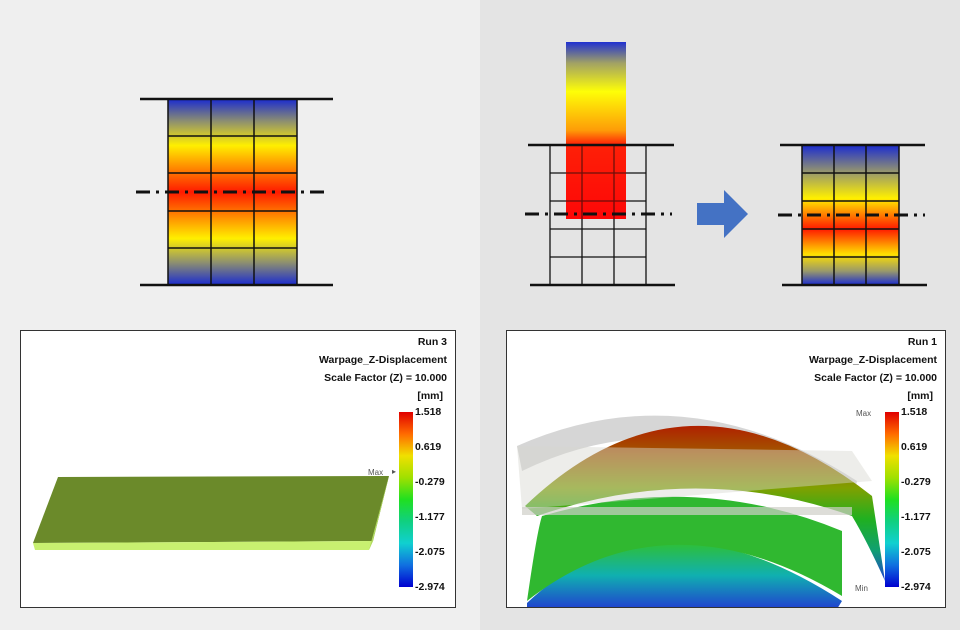 This screenshot has width=960, height=630. What do you see at coordinates (861, 588) in the screenshot?
I see `min-marker: Min` at bounding box center [861, 588].